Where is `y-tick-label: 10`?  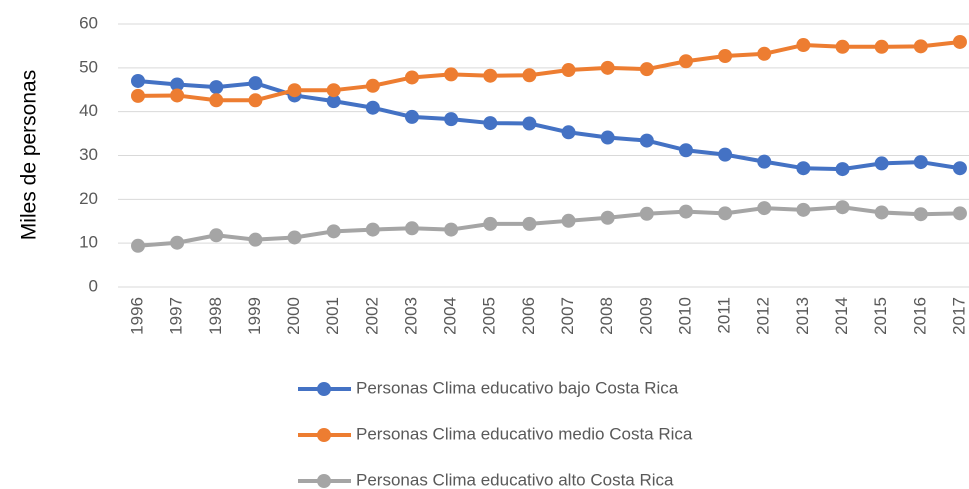 y-tick-label: 10 is located at coordinates (88, 242).